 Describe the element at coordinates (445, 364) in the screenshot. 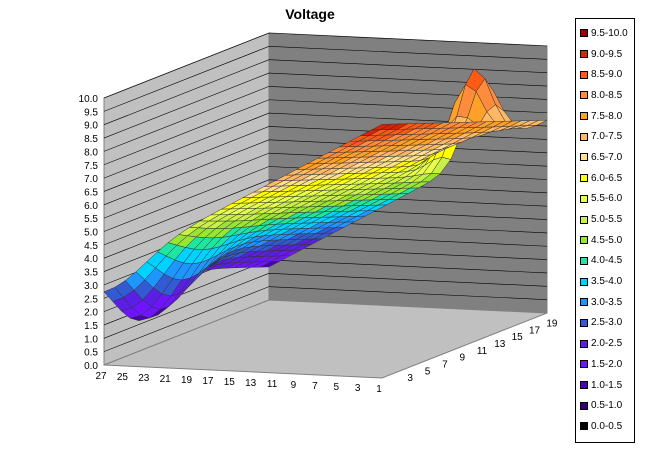

I see `y-tick-label: 7` at that location.